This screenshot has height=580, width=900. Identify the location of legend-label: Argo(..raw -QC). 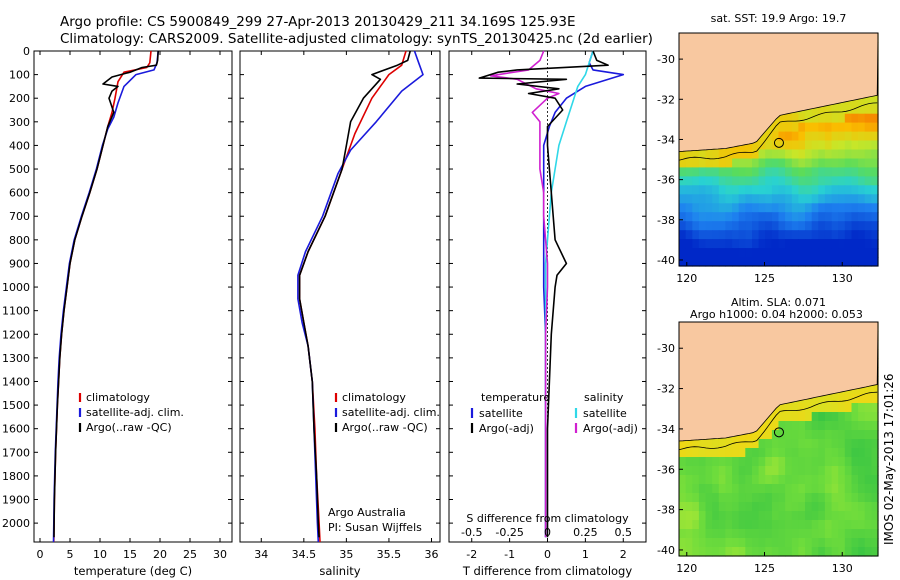
(385, 427).